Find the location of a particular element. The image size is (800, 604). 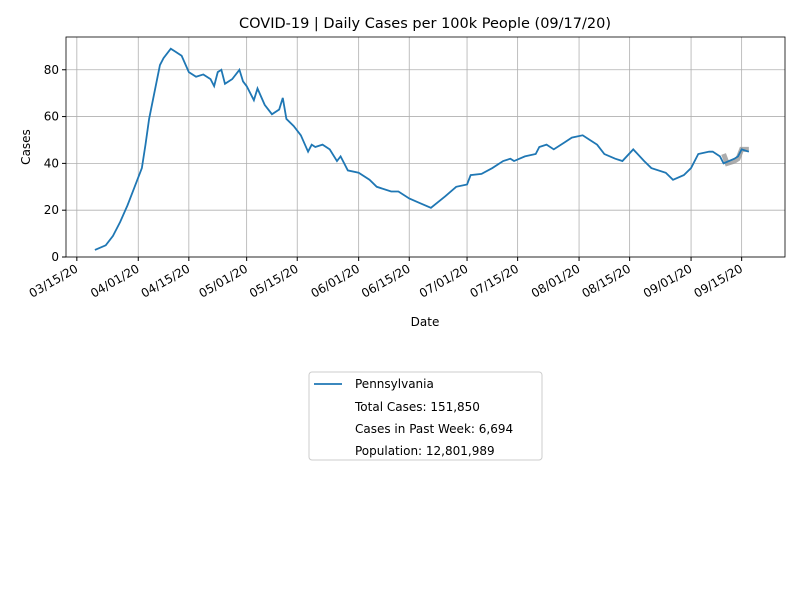

y-tick-label: 0 is located at coordinates (55, 257).